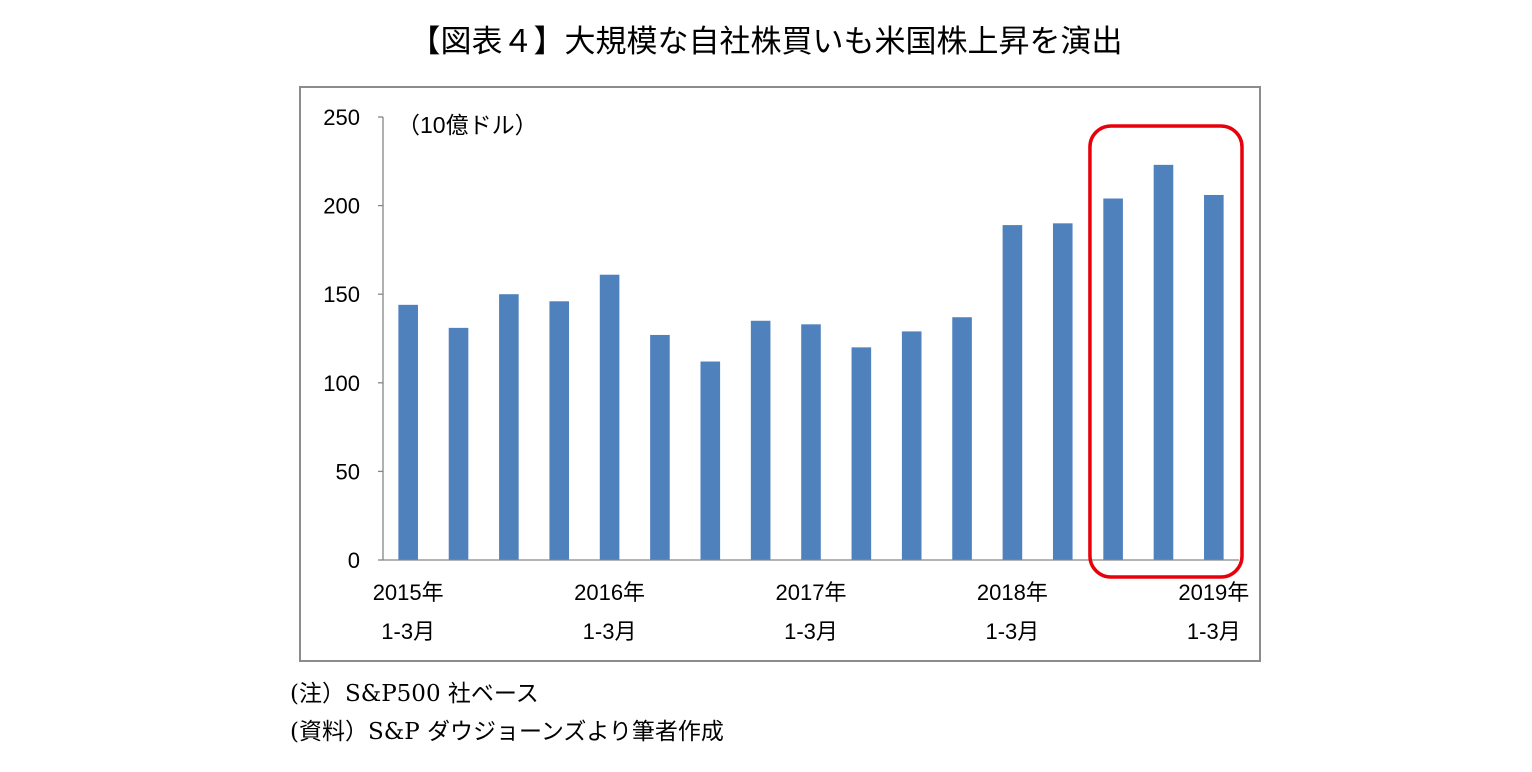  I want to click on highlight-box, so click(1166, 351).